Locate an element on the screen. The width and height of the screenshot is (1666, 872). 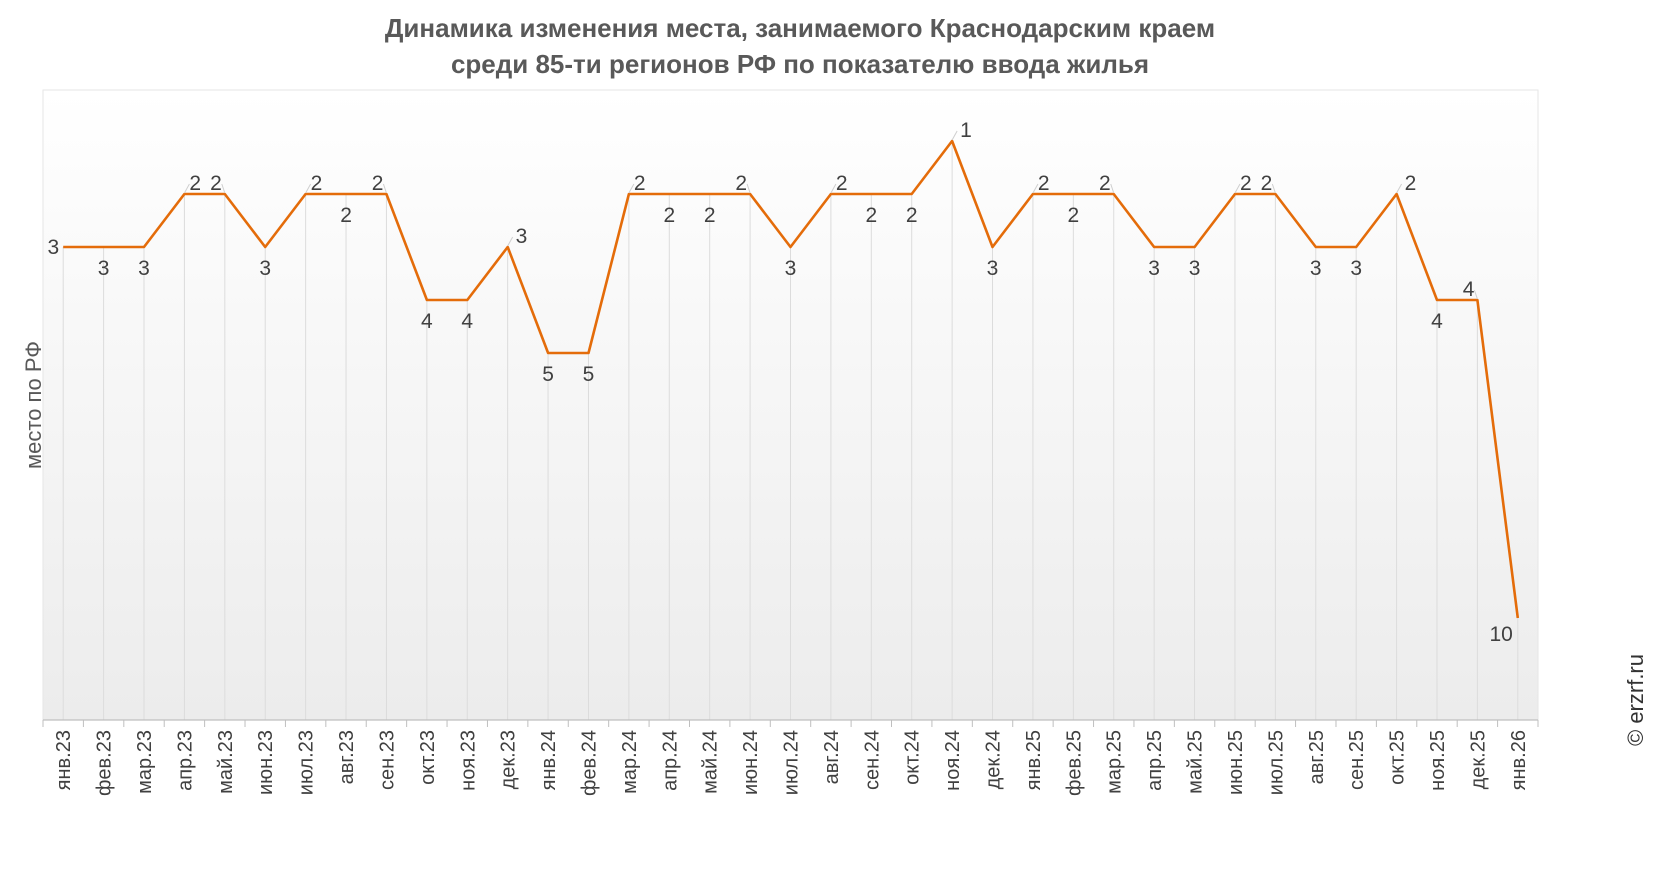
x-tick-label: апр.24 is located at coordinates (670, 760).